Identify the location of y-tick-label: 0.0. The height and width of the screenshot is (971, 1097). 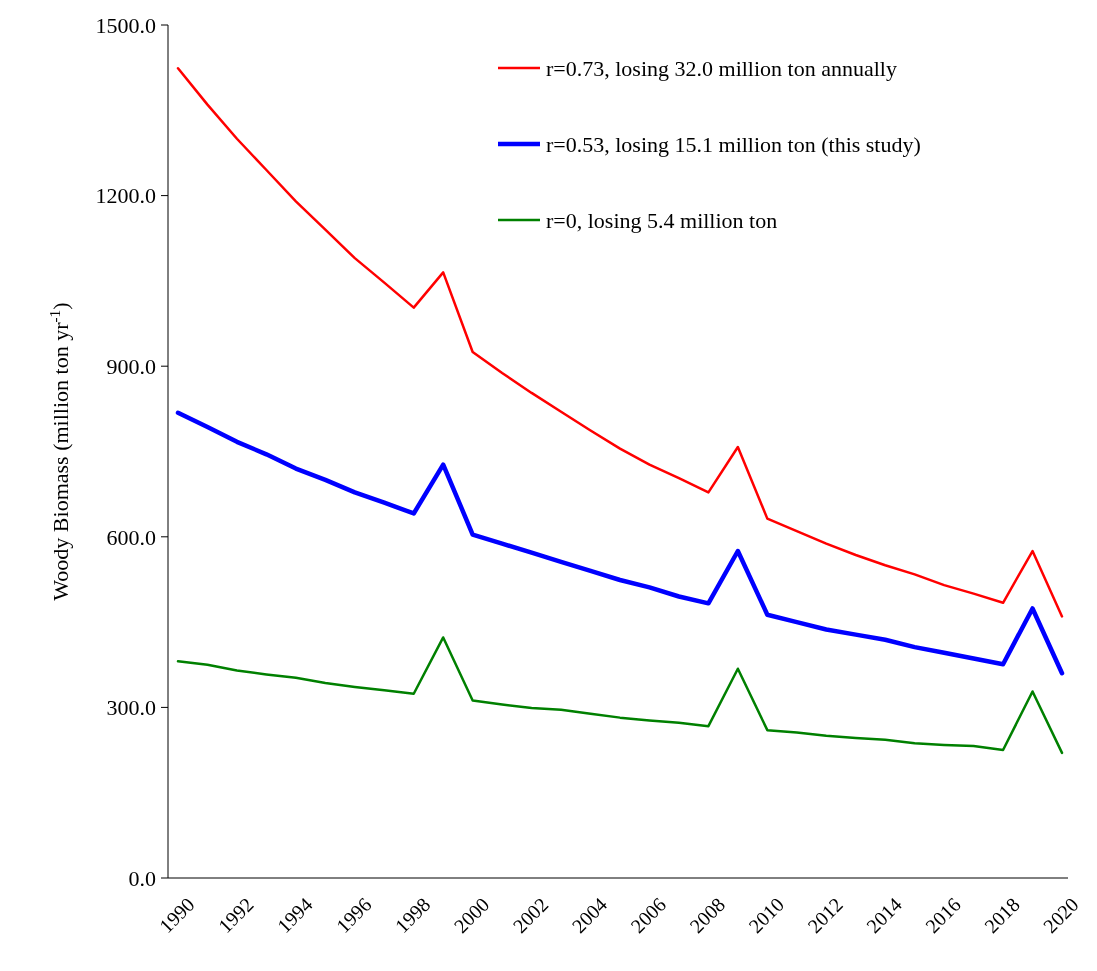
(142, 878).